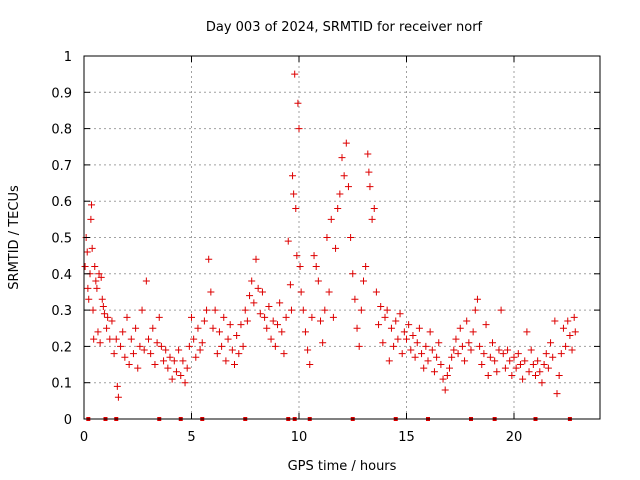  I want to click on y-tick-label: 0, so click(68, 420).